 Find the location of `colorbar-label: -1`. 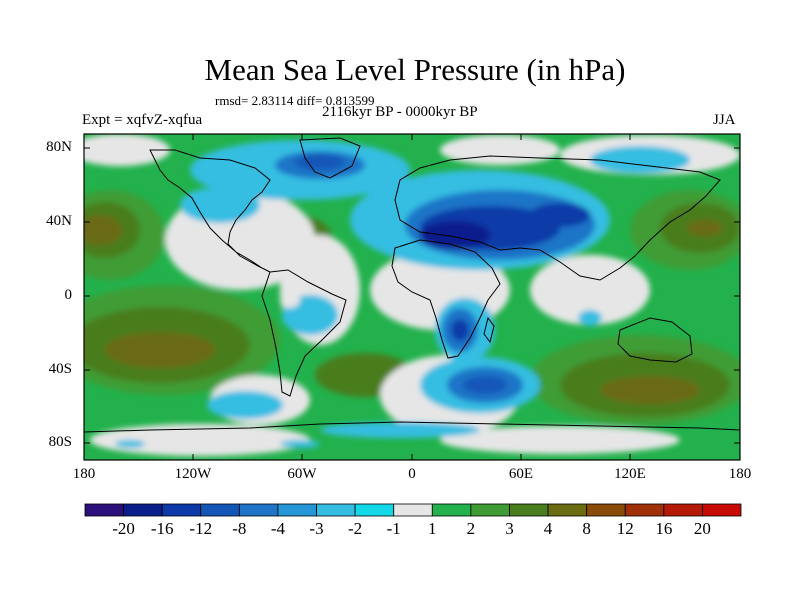

colorbar-label: -1 is located at coordinates (393, 528).